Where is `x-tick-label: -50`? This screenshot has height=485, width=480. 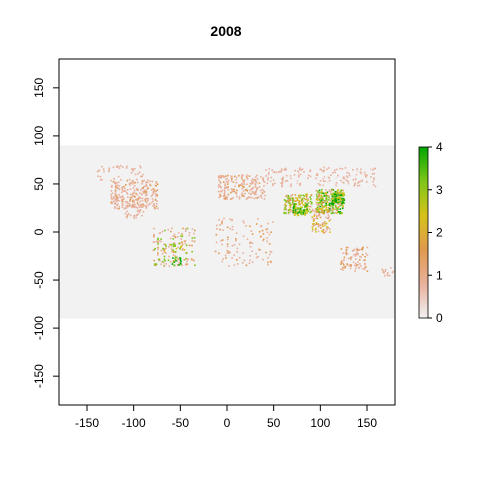
x-tick-label: -50 is located at coordinates (181, 423).